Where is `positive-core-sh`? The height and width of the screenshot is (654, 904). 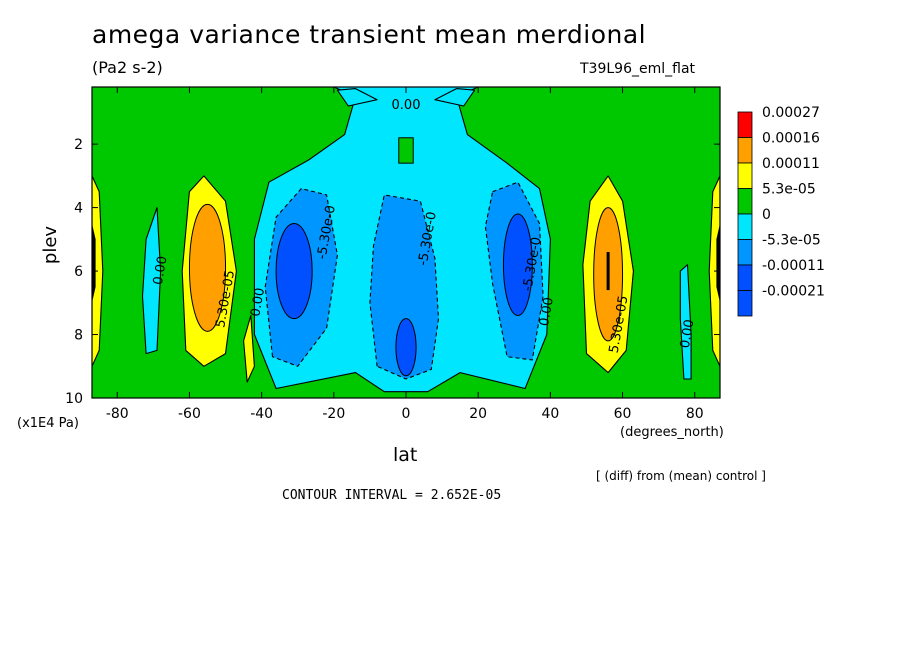 positive-core-sh is located at coordinates (207, 267).